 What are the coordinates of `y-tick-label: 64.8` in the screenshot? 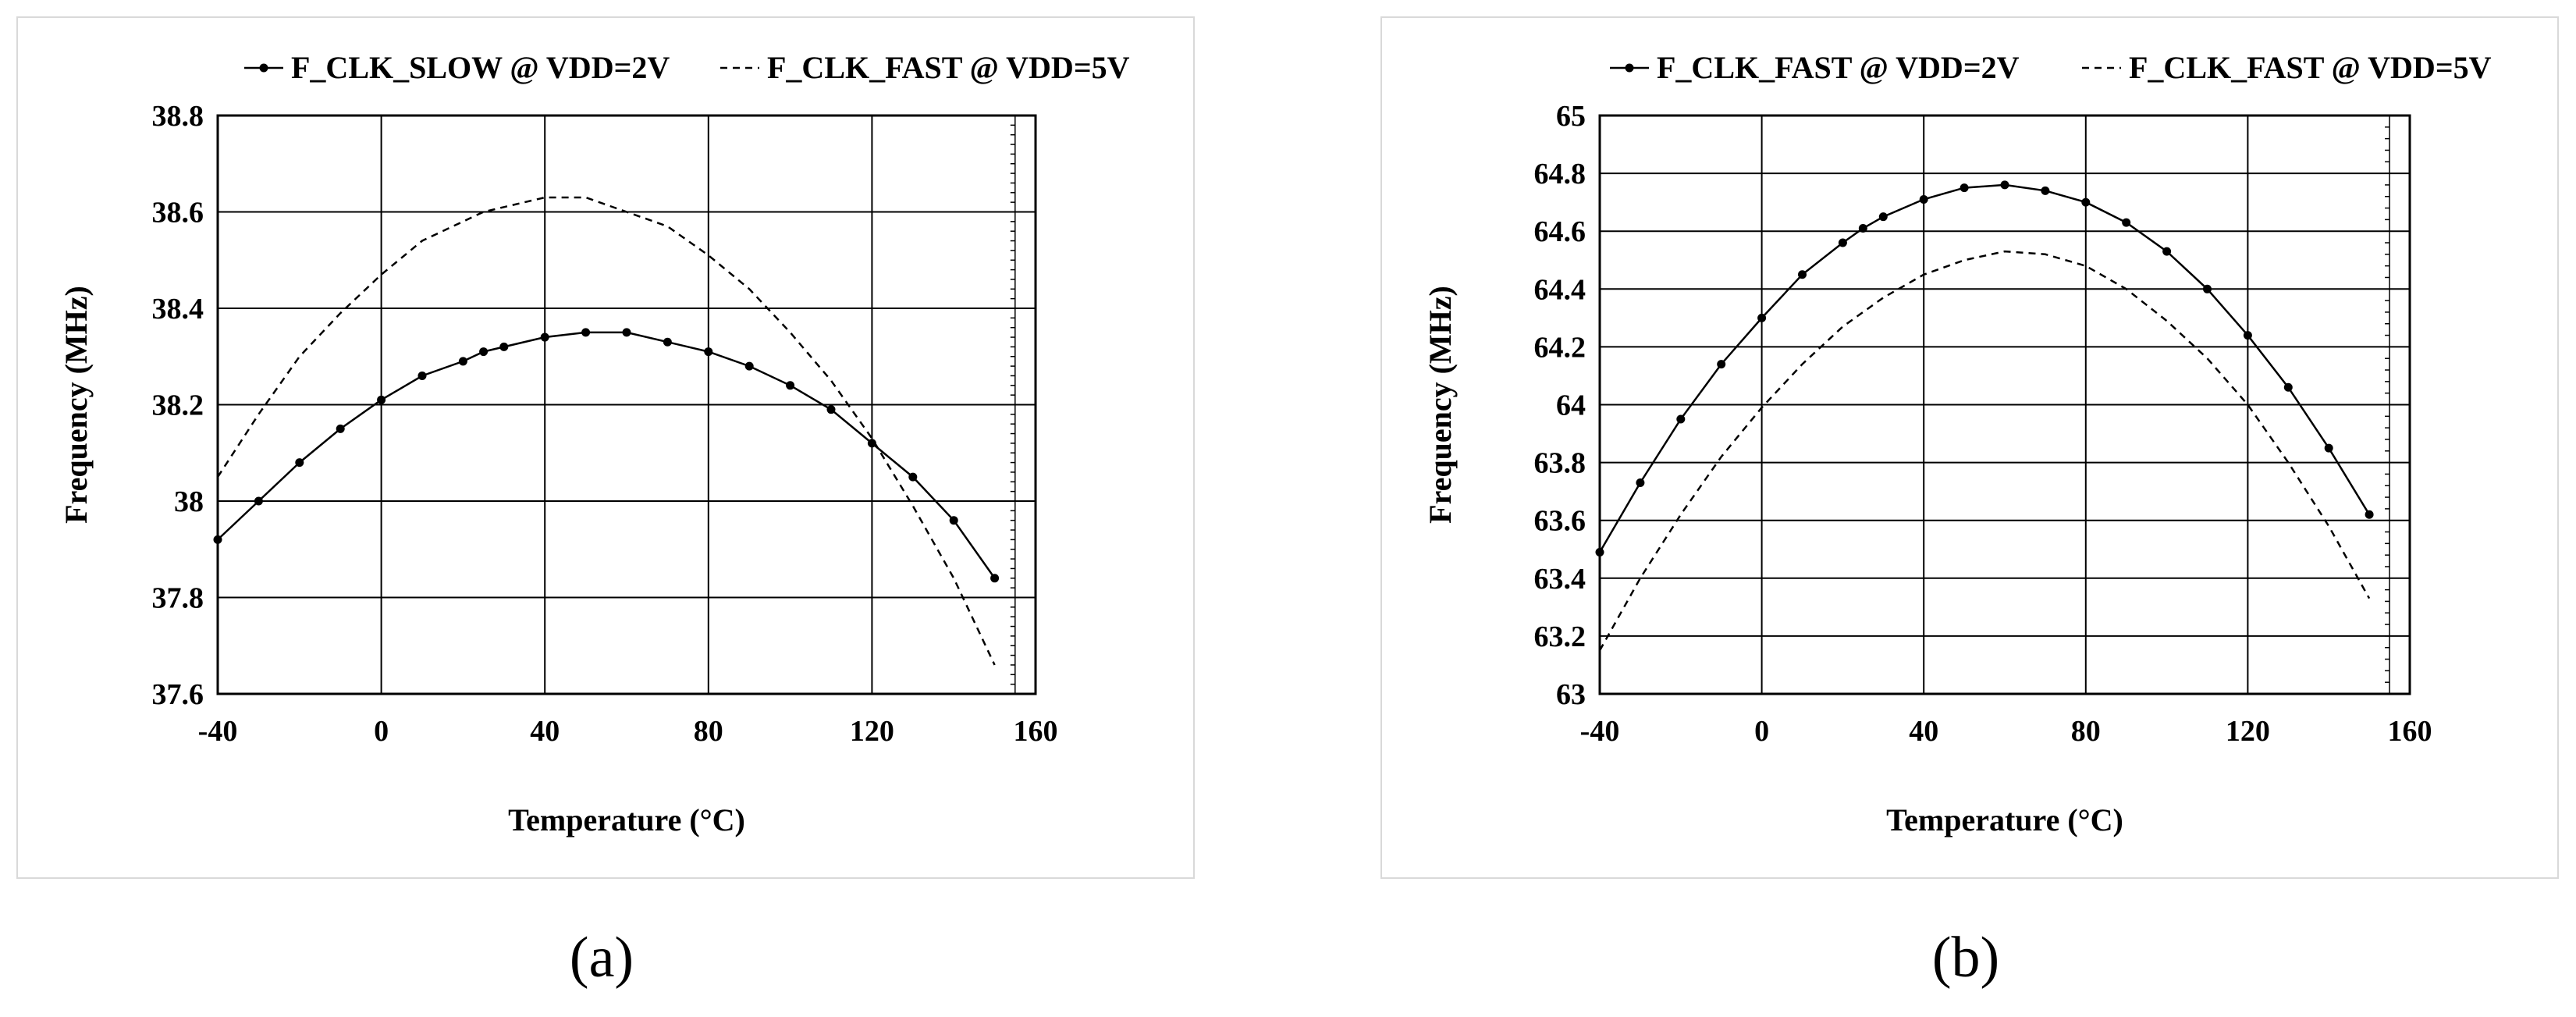 It's located at (1560, 174).